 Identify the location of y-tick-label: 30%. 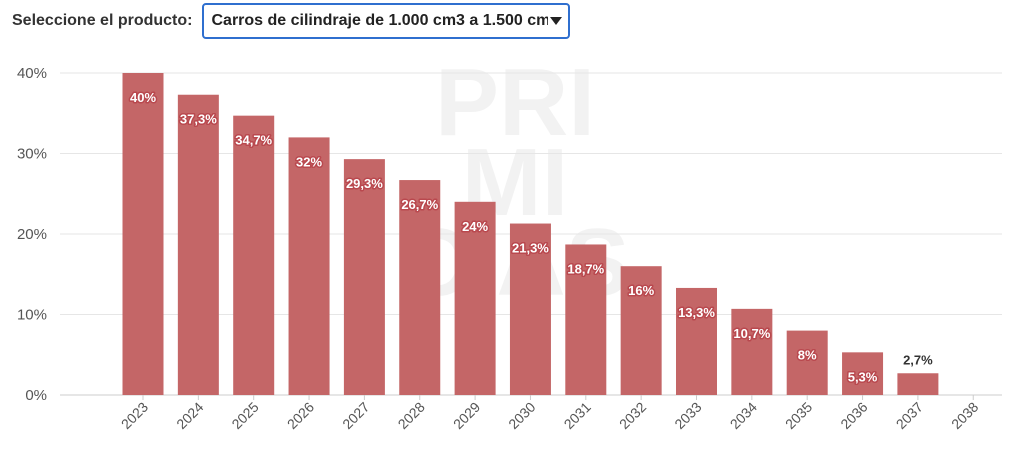
(32, 154).